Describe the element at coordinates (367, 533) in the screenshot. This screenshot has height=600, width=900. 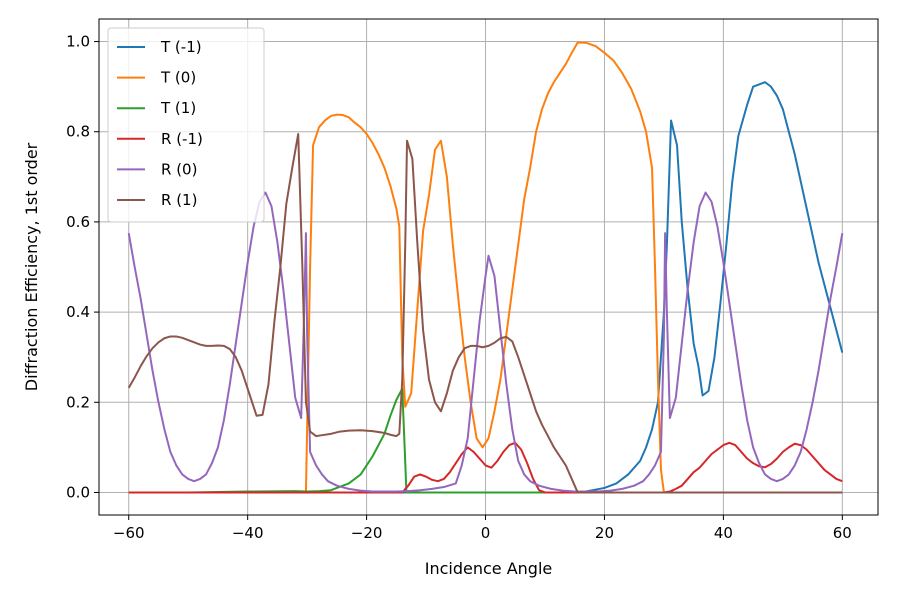
I see `x-tick-label: −20` at that location.